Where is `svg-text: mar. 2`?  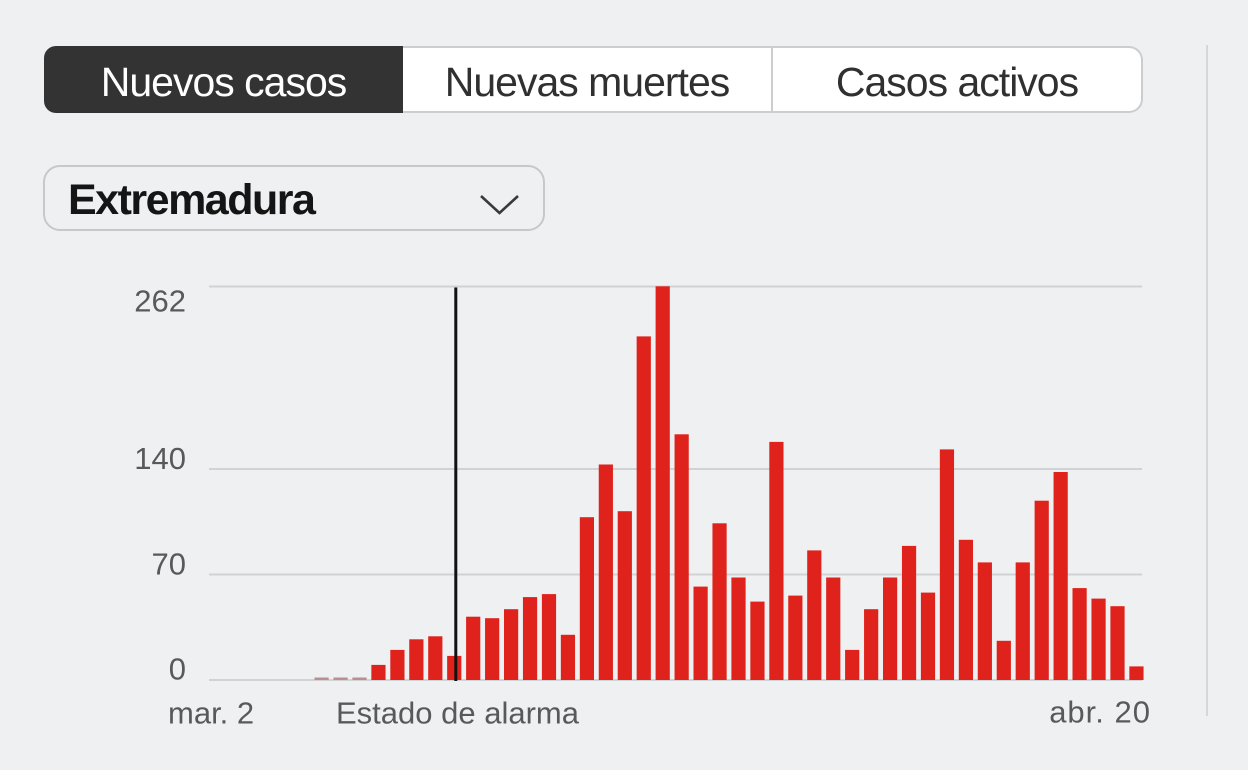
svg-text: mar. 2 is located at coordinates (211, 713).